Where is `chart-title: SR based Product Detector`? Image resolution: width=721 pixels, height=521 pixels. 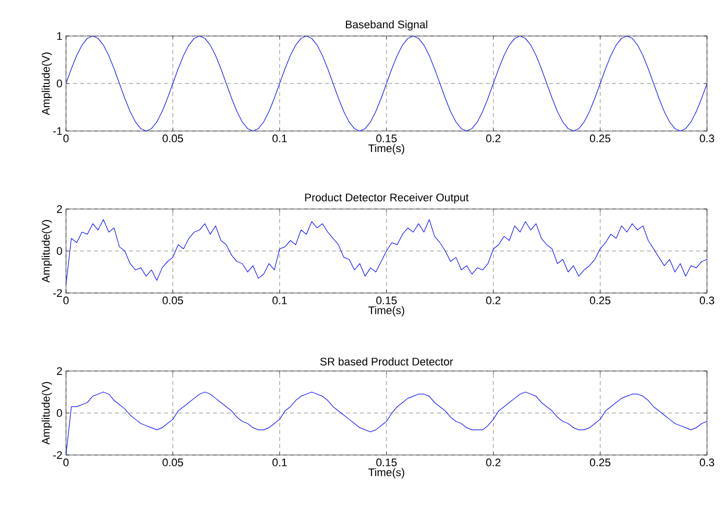
chart-title: SR based Product Detector is located at coordinates (386, 361).